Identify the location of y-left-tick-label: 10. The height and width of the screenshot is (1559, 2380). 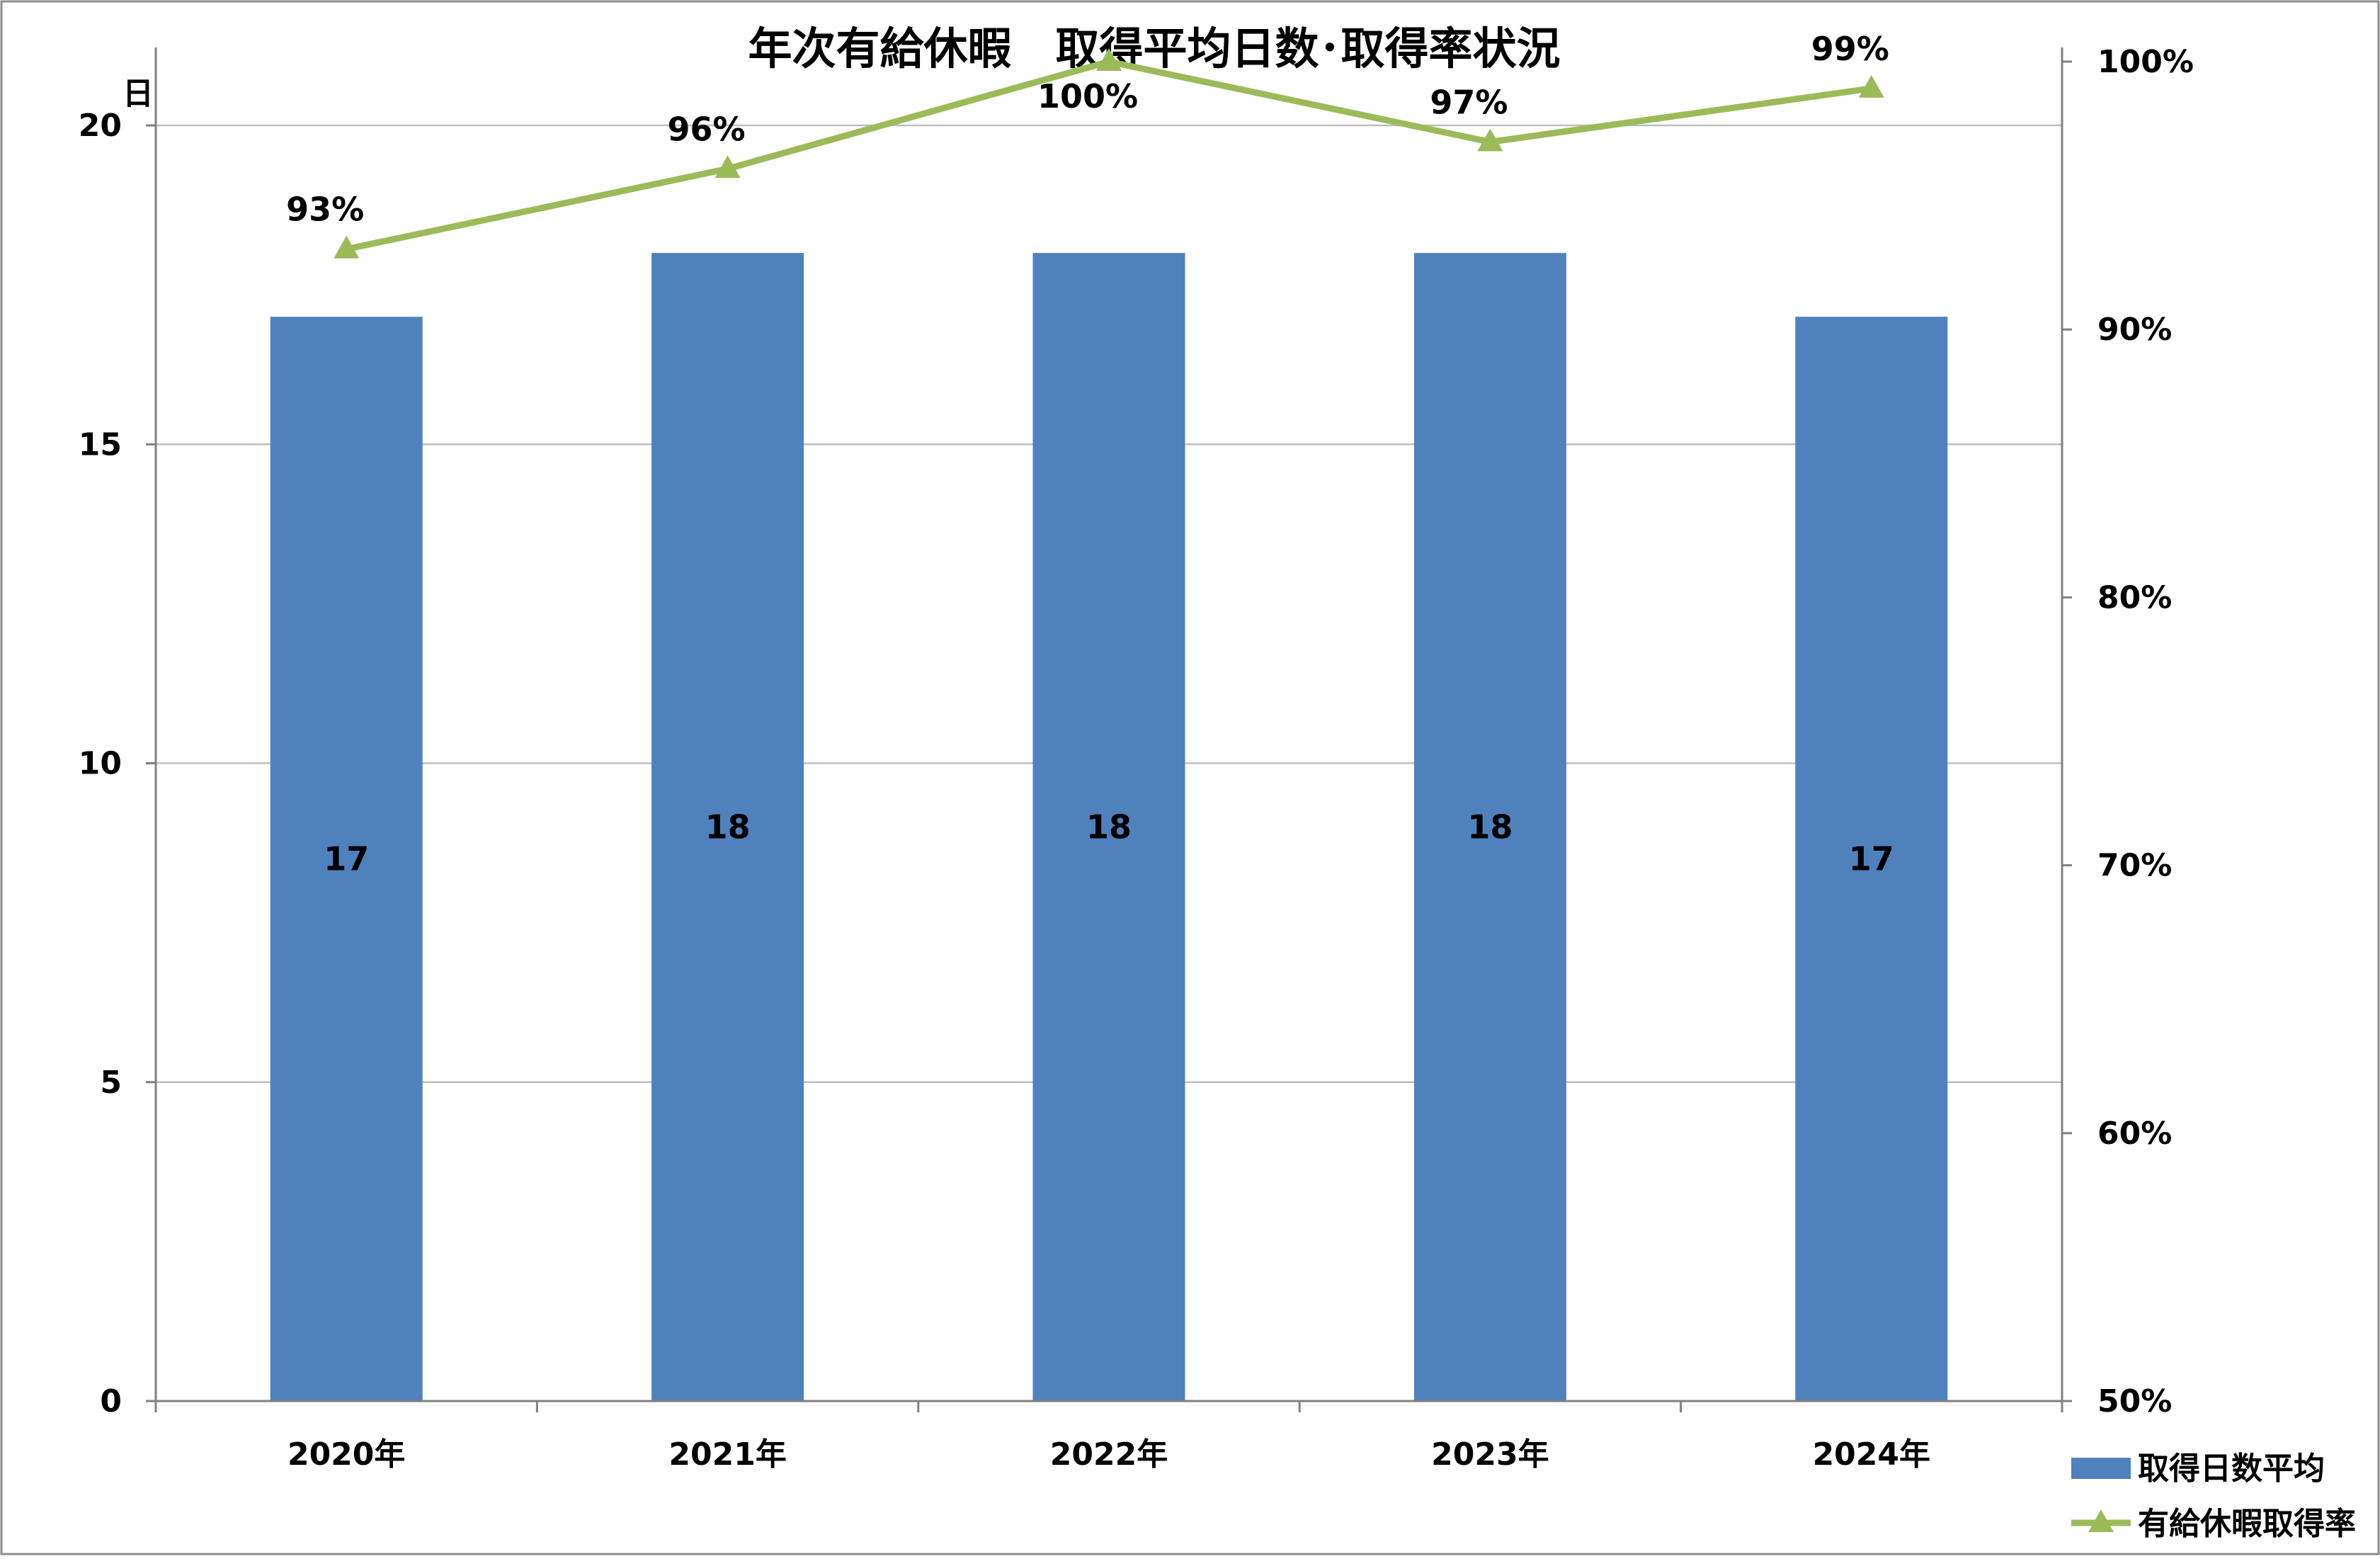
(100, 764).